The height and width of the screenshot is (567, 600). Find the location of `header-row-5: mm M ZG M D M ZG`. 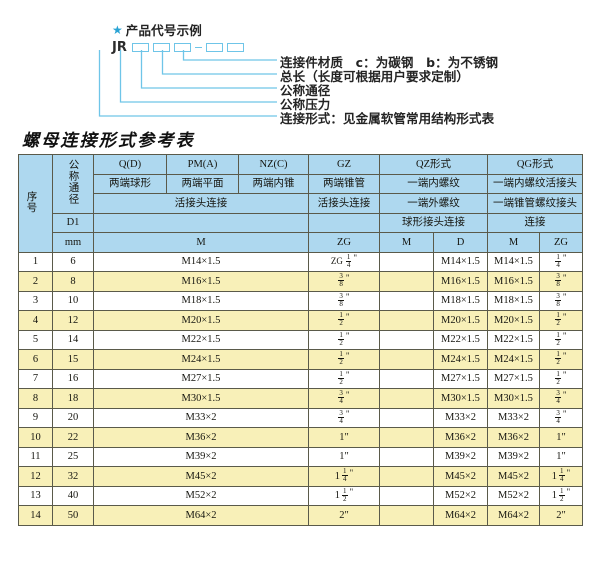

header-row-5: mm M ZG M D M ZG is located at coordinates (301, 242).